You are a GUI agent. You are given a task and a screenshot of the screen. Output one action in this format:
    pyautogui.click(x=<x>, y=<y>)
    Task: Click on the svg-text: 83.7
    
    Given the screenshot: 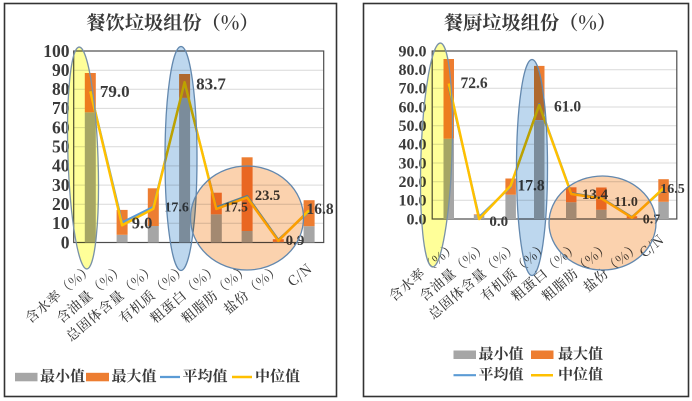 What is the action you would take?
    pyautogui.click(x=211, y=84)
    